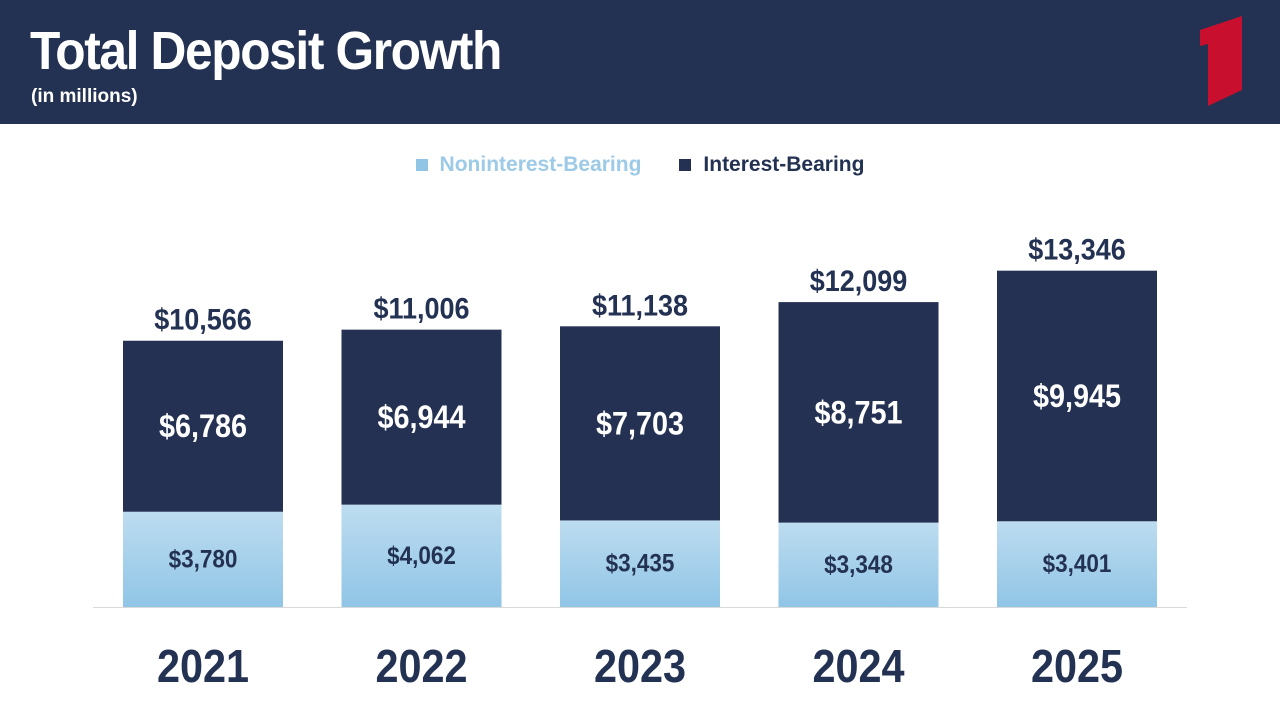 The width and height of the screenshot is (1280, 720). I want to click on bar-interest-bearing-2022, so click(421, 417).